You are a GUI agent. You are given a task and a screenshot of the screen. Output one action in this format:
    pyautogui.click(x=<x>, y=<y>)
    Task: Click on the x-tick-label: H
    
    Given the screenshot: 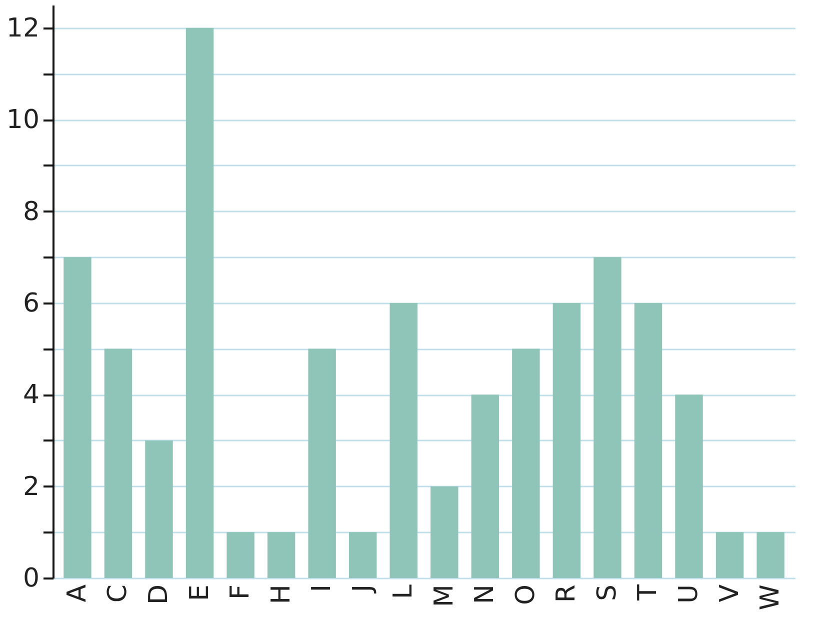 What is the action you would take?
    pyautogui.click(x=281, y=594)
    